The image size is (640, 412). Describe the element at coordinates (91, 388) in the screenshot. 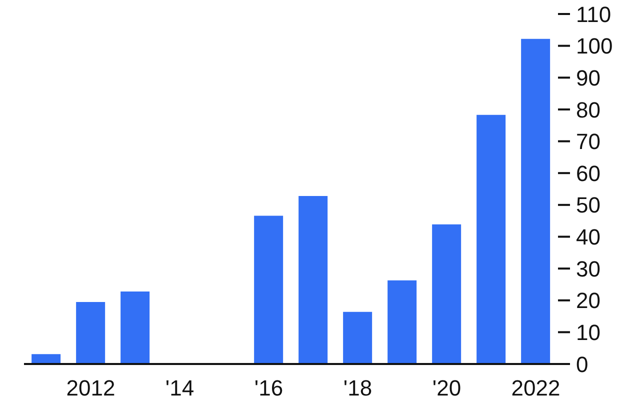

I see `x-tick-label: 2012` at that location.